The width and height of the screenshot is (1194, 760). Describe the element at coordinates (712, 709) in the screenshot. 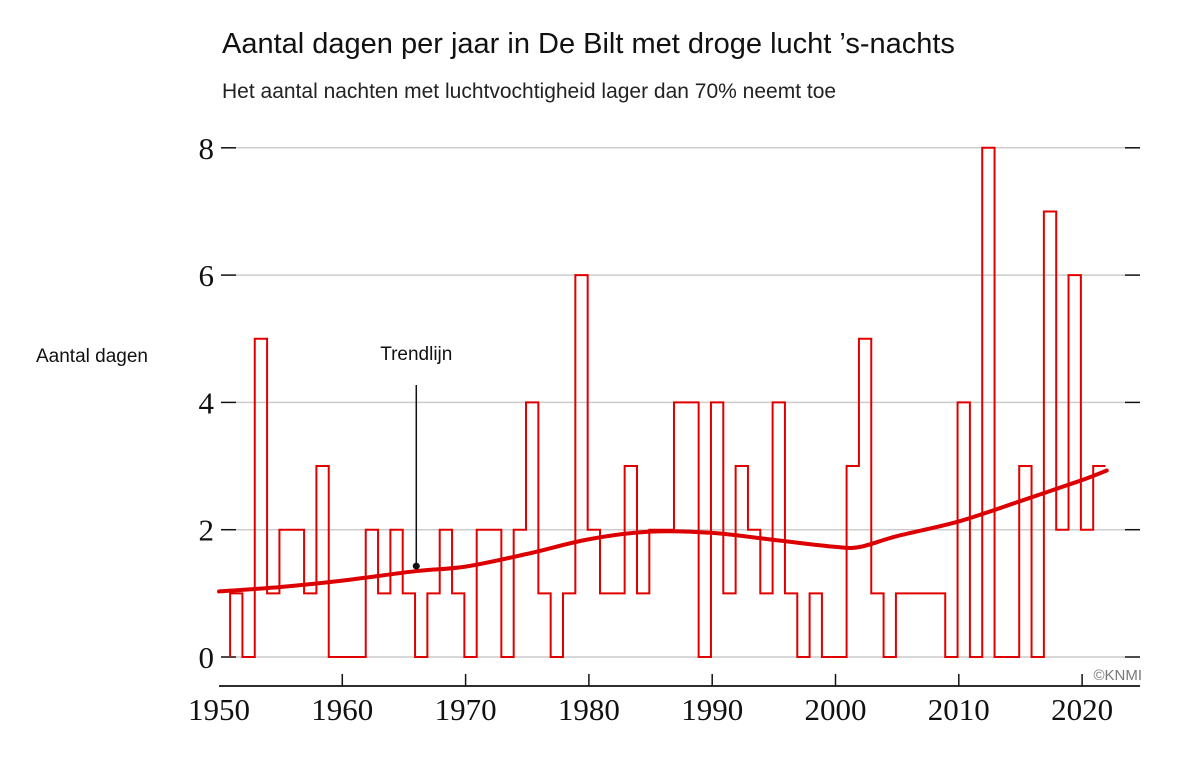

I see `x-tick-label: 1990` at that location.